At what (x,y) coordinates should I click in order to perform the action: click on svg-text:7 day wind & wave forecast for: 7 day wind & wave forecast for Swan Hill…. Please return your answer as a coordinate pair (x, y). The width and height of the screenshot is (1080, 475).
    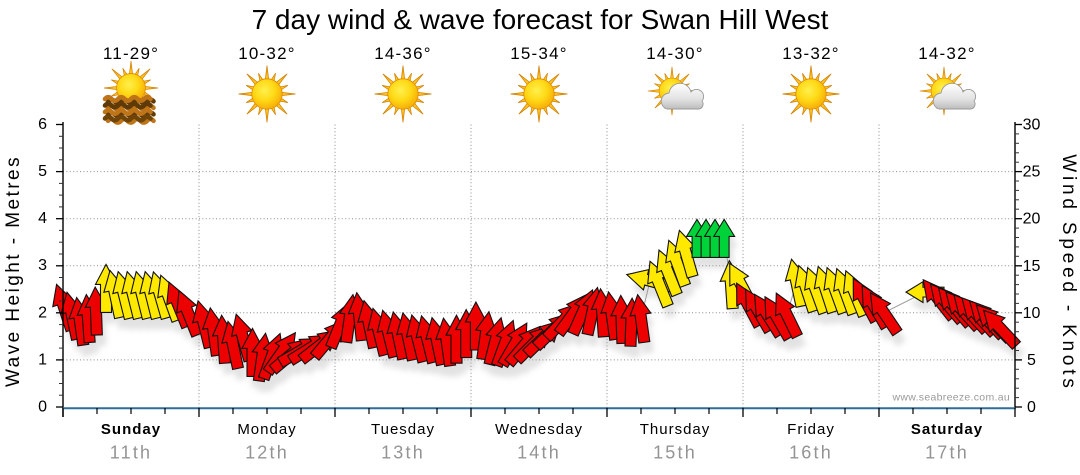
    Looking at the image, I should click on (540, 19).